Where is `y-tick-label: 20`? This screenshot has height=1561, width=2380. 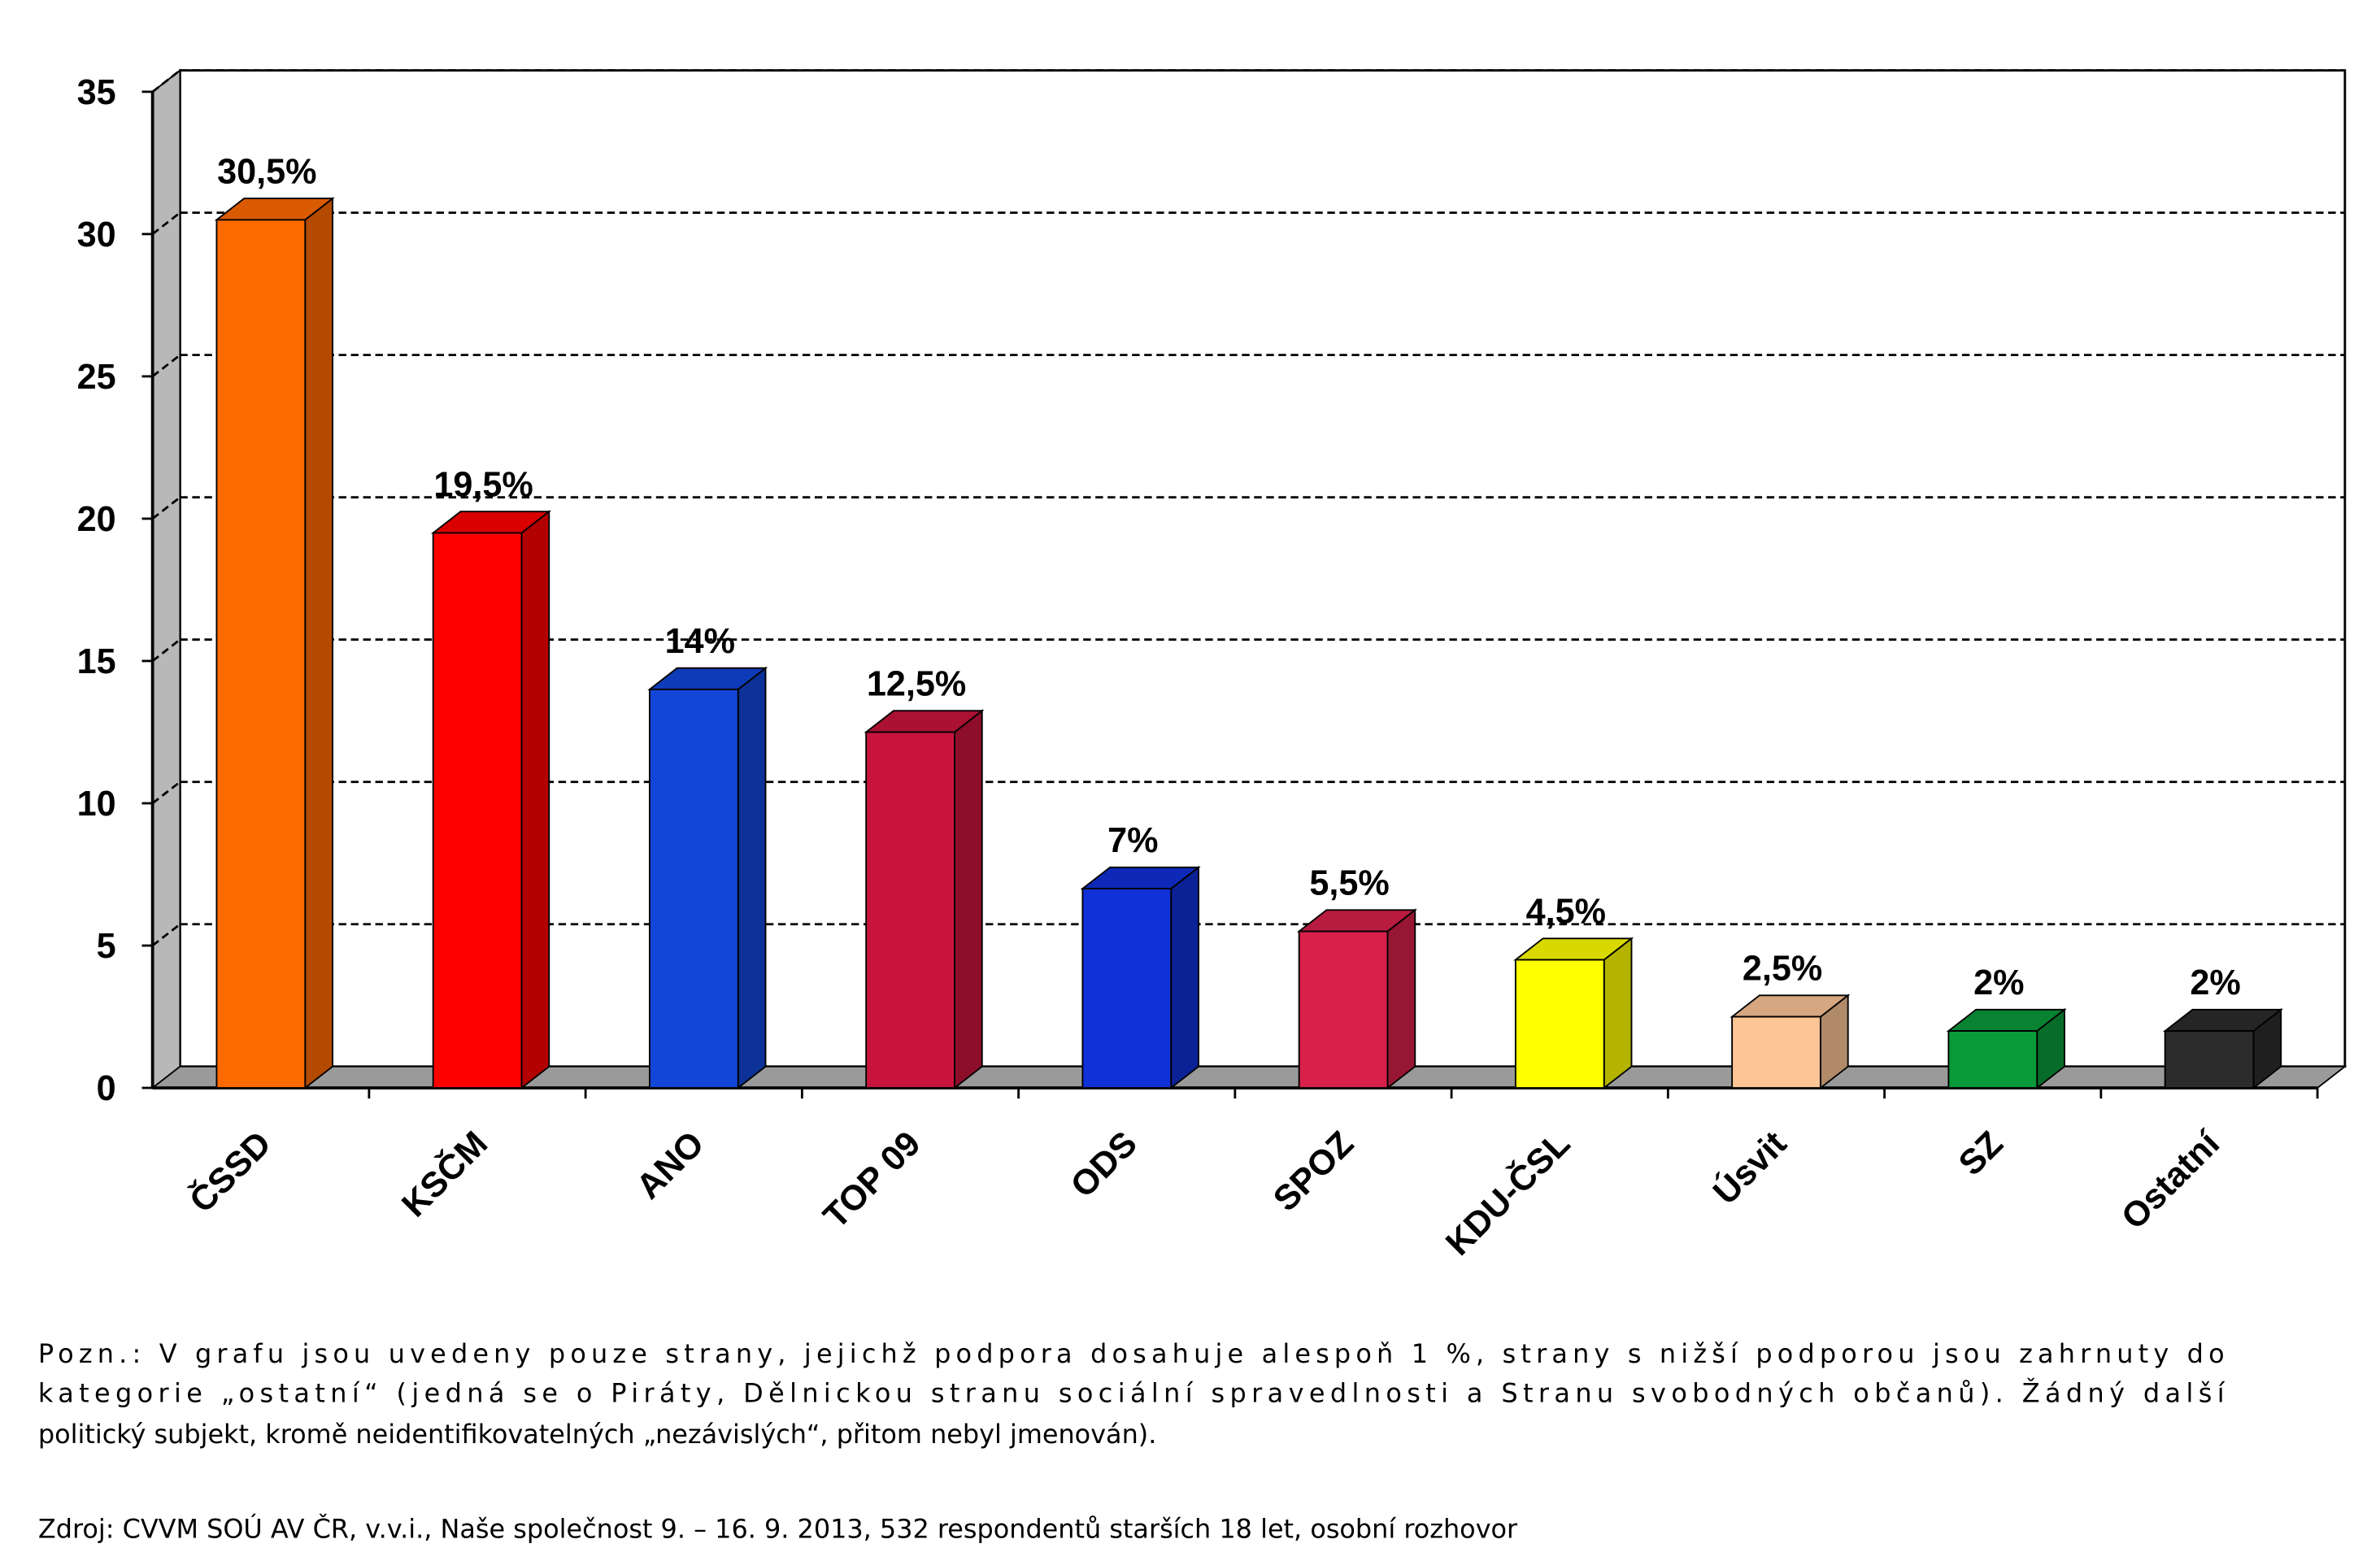 y-tick-label: 20 is located at coordinates (96, 519).